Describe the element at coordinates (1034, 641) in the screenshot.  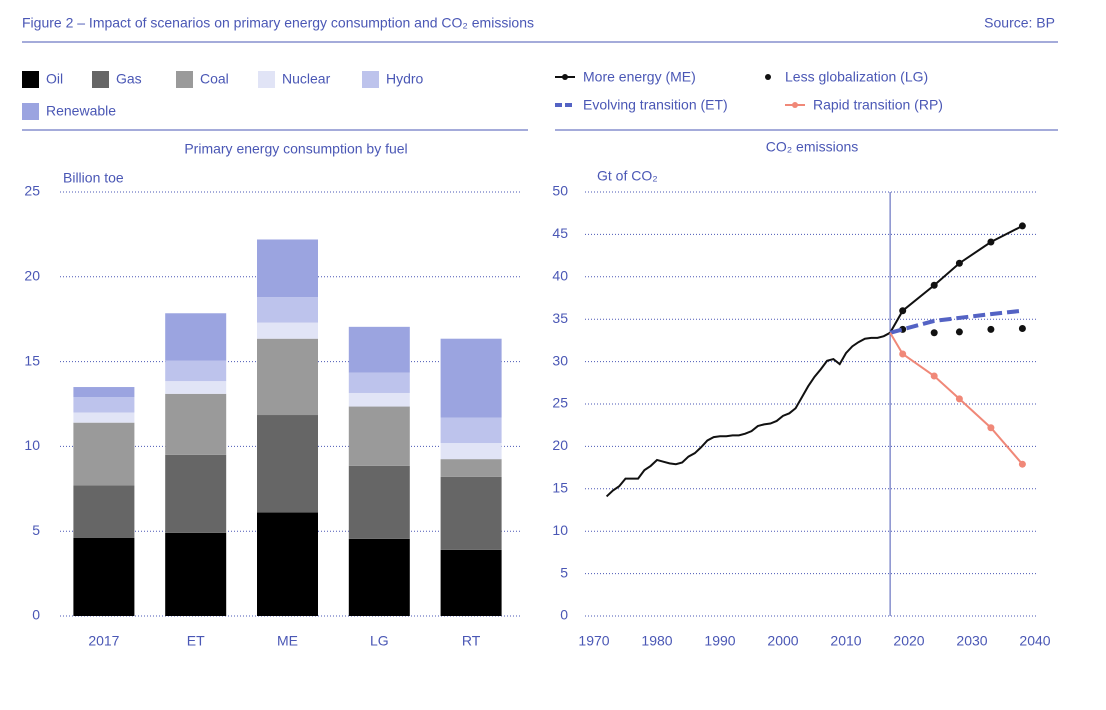
I see `x-tick-label: 2040` at that location.